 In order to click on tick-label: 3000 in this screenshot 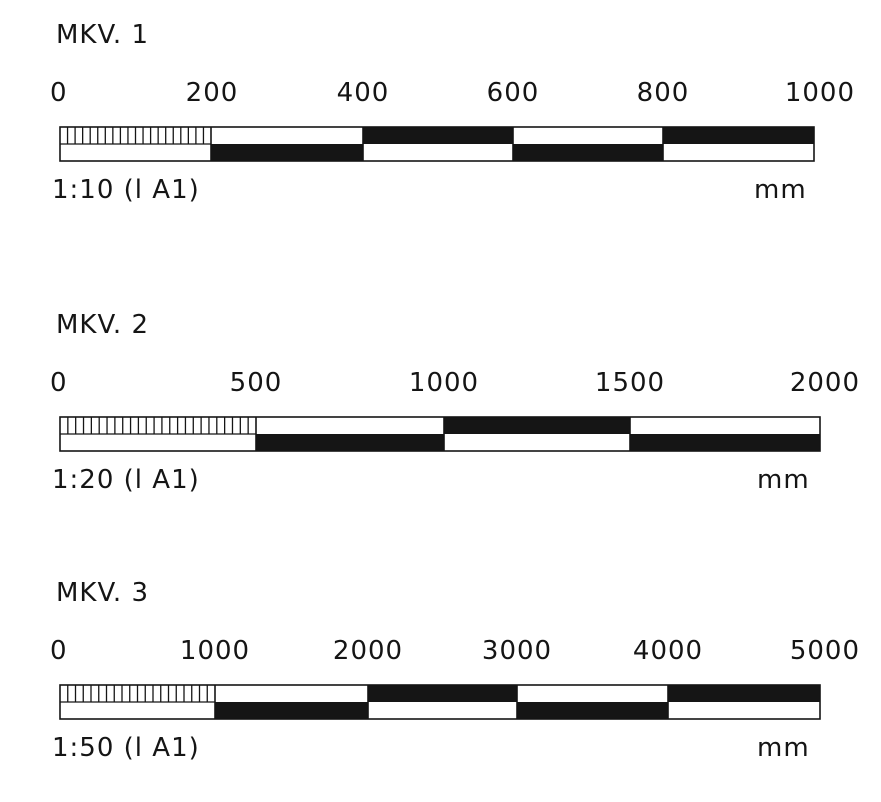, I will do `click(517, 651)`.